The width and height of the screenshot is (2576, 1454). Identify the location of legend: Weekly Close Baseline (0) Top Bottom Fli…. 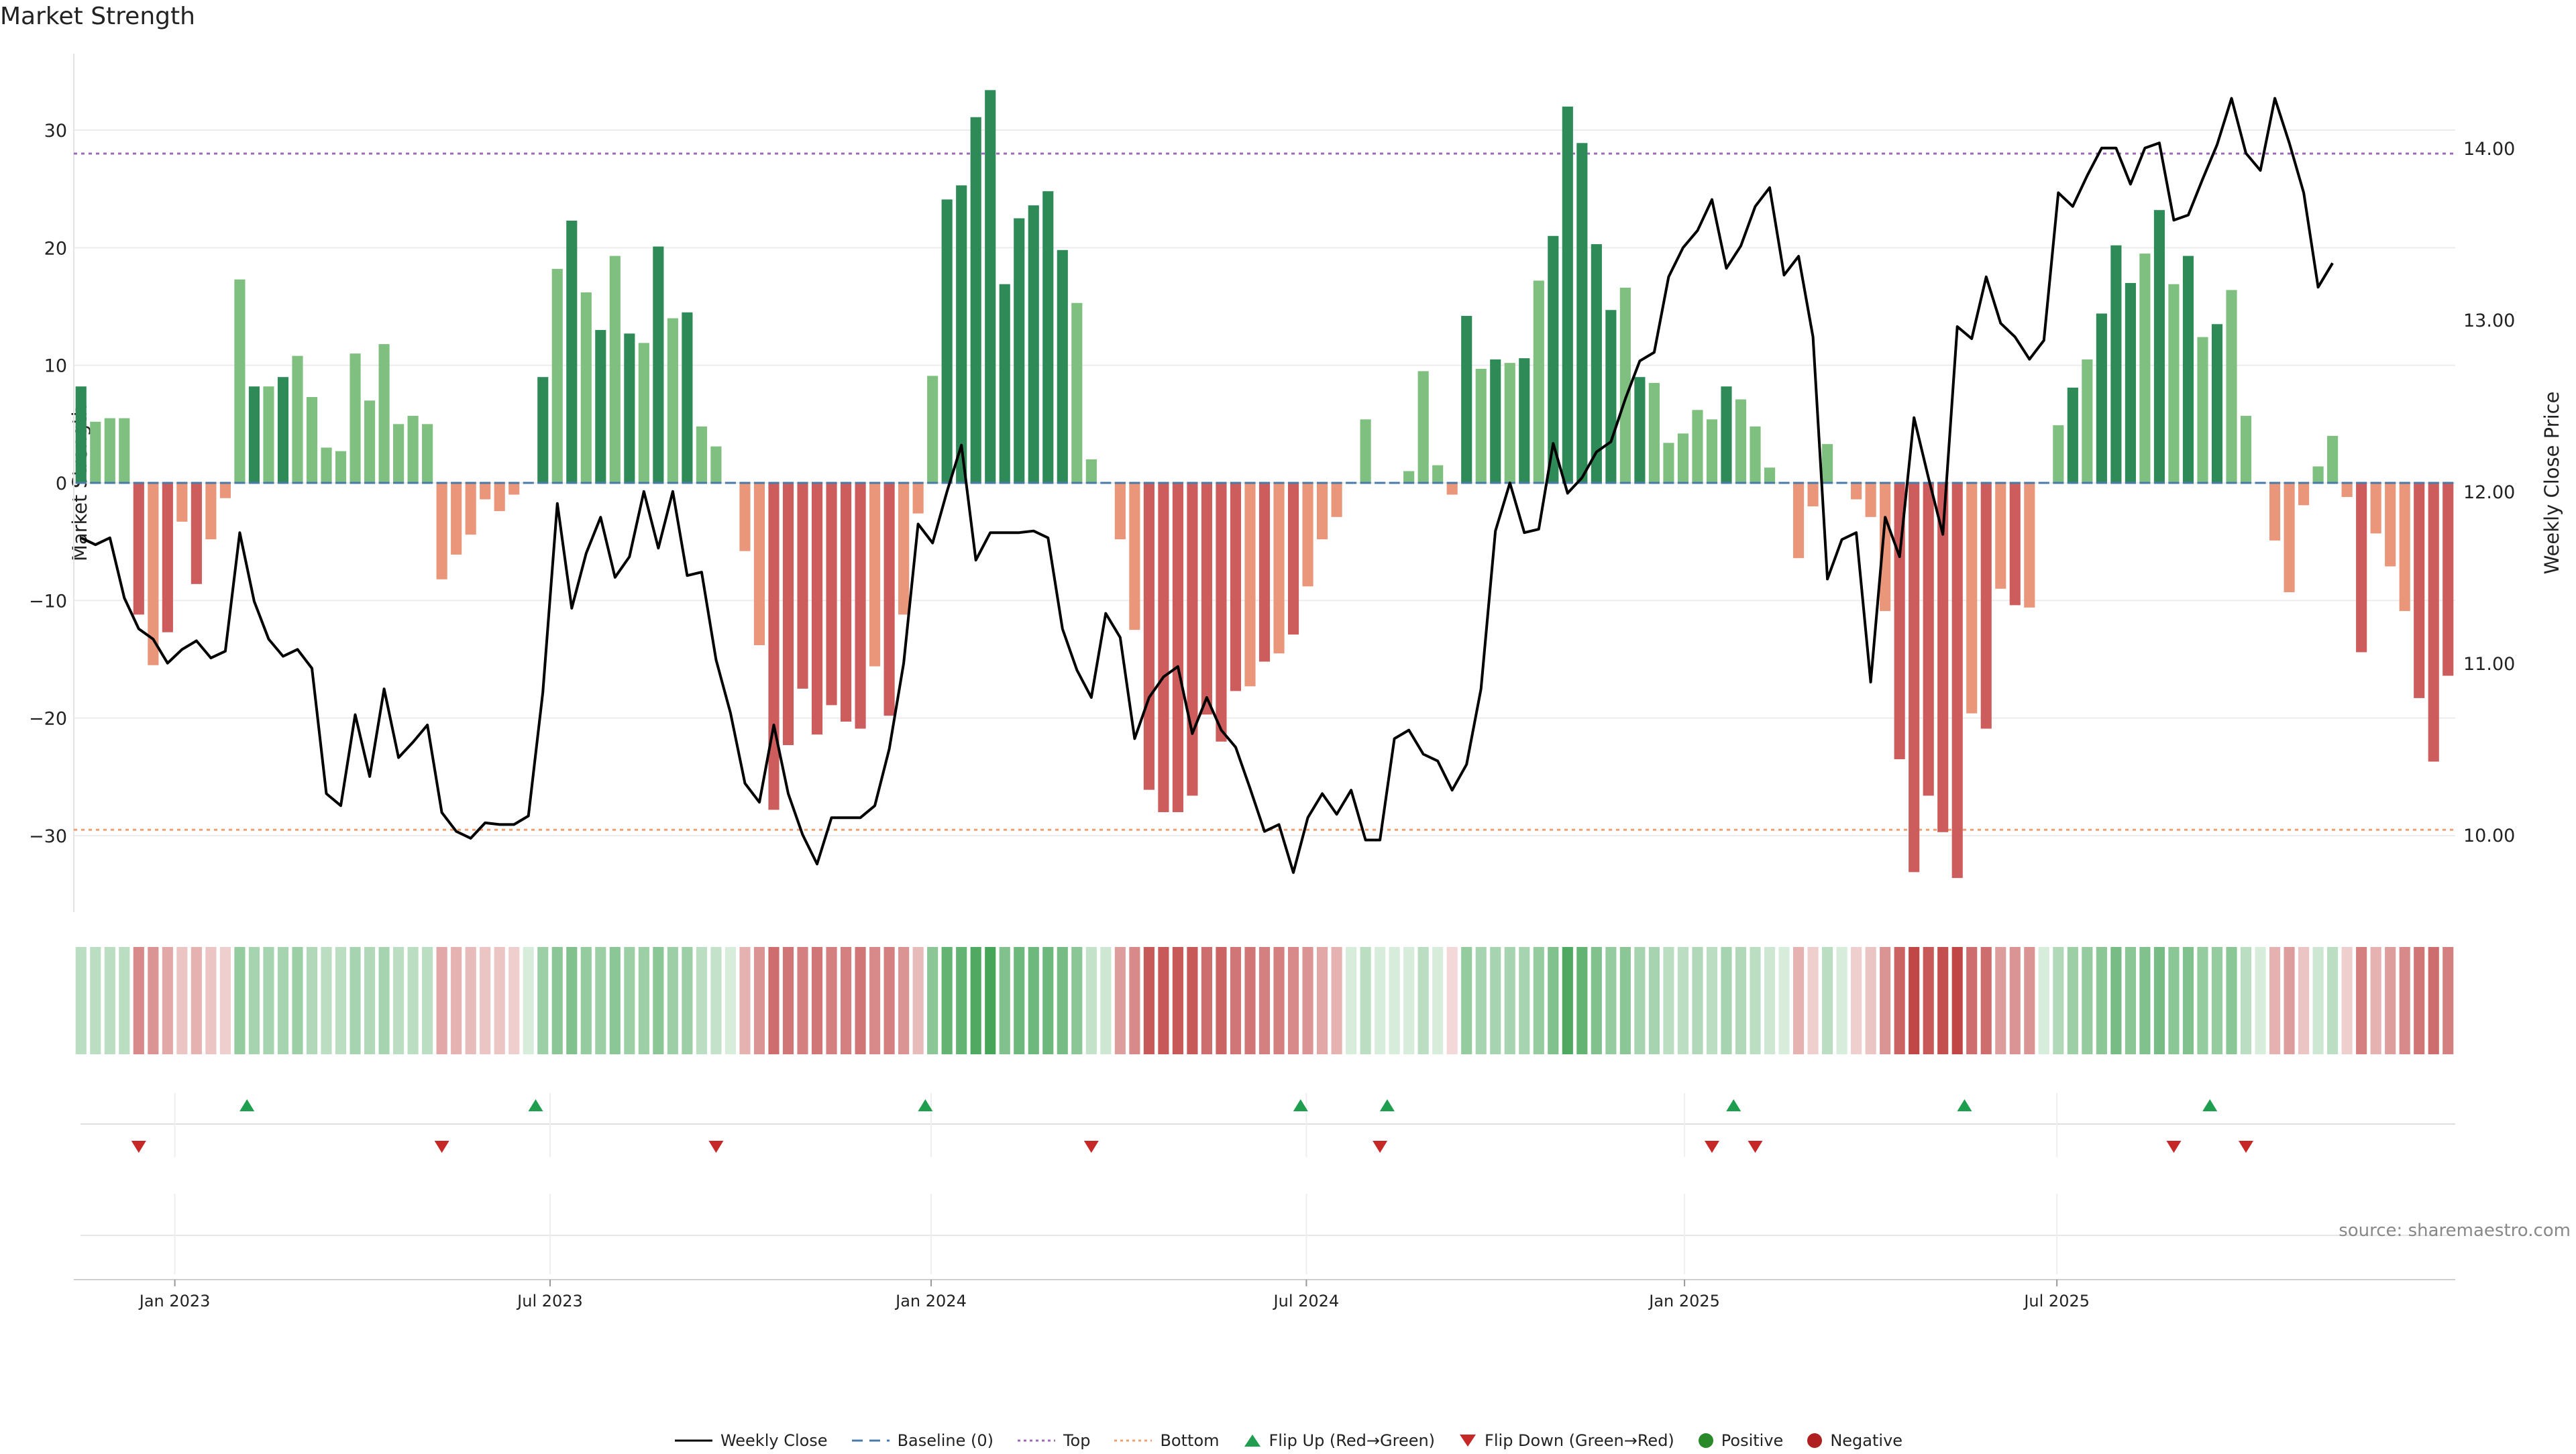
(1288, 1440).